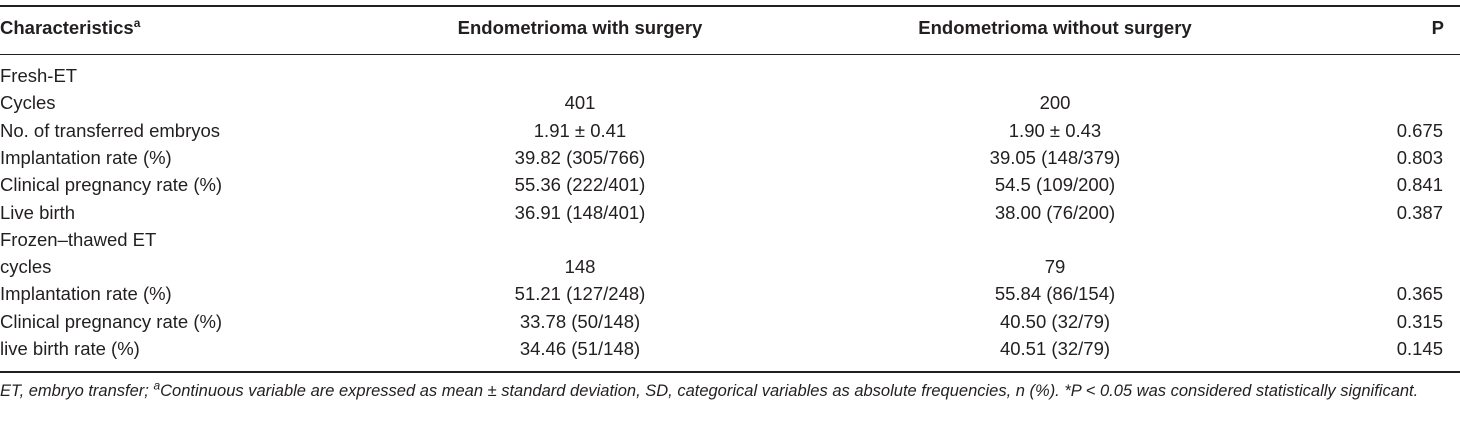 The image size is (1460, 431). What do you see at coordinates (137, 22) in the screenshot?
I see `header-superscript: a` at bounding box center [137, 22].